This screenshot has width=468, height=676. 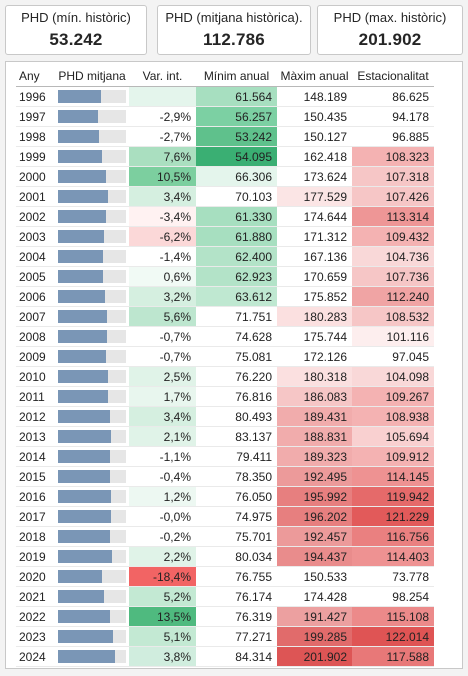 I want to click on table-row: 2018 -0,2% 75.701 192.457 116.756, so click(x=225, y=536).